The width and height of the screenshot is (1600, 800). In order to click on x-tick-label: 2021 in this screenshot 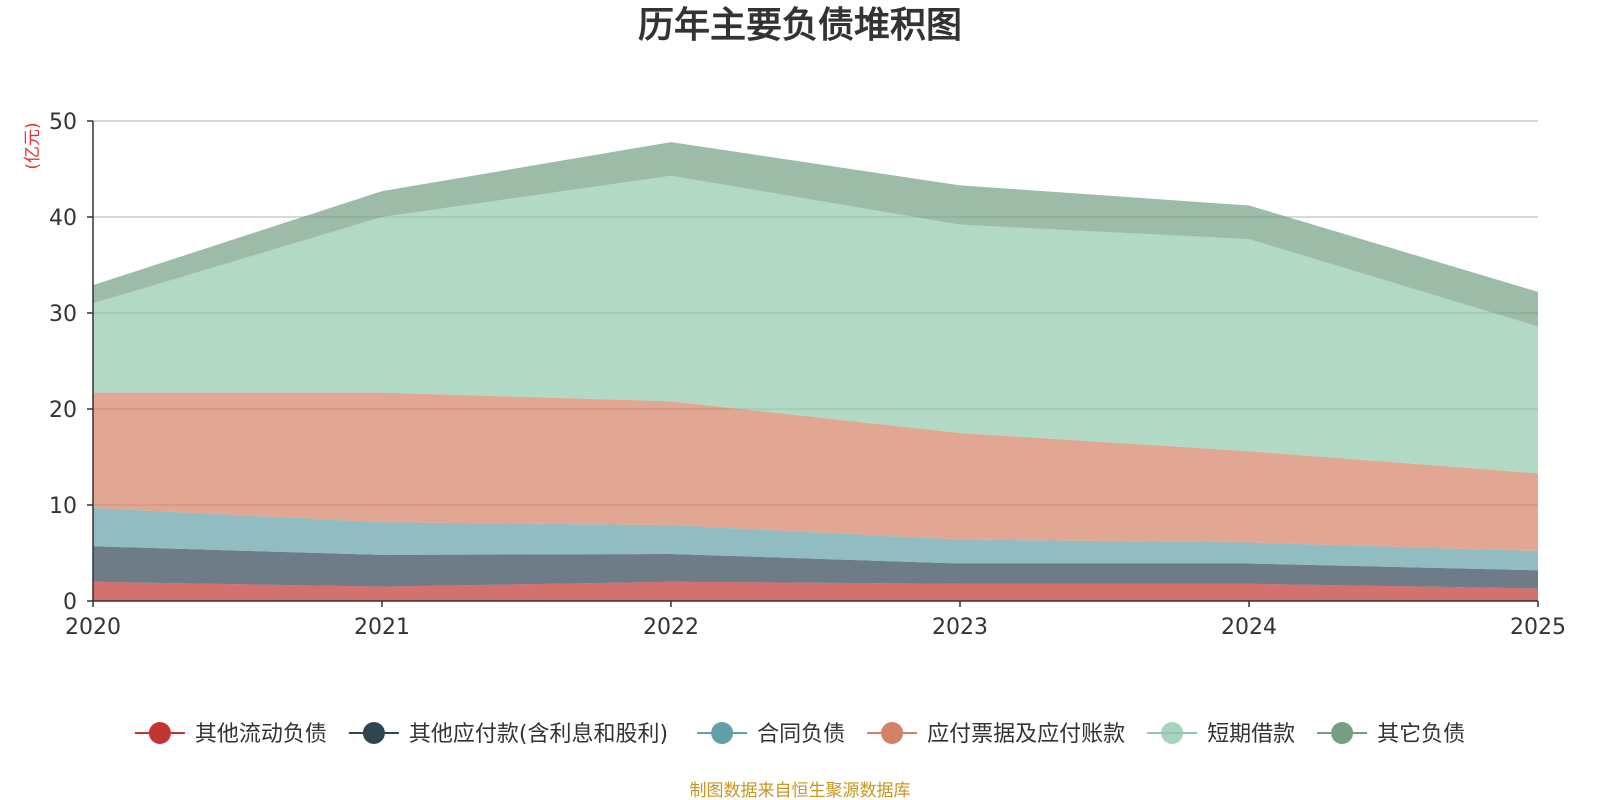, I will do `click(382, 627)`.